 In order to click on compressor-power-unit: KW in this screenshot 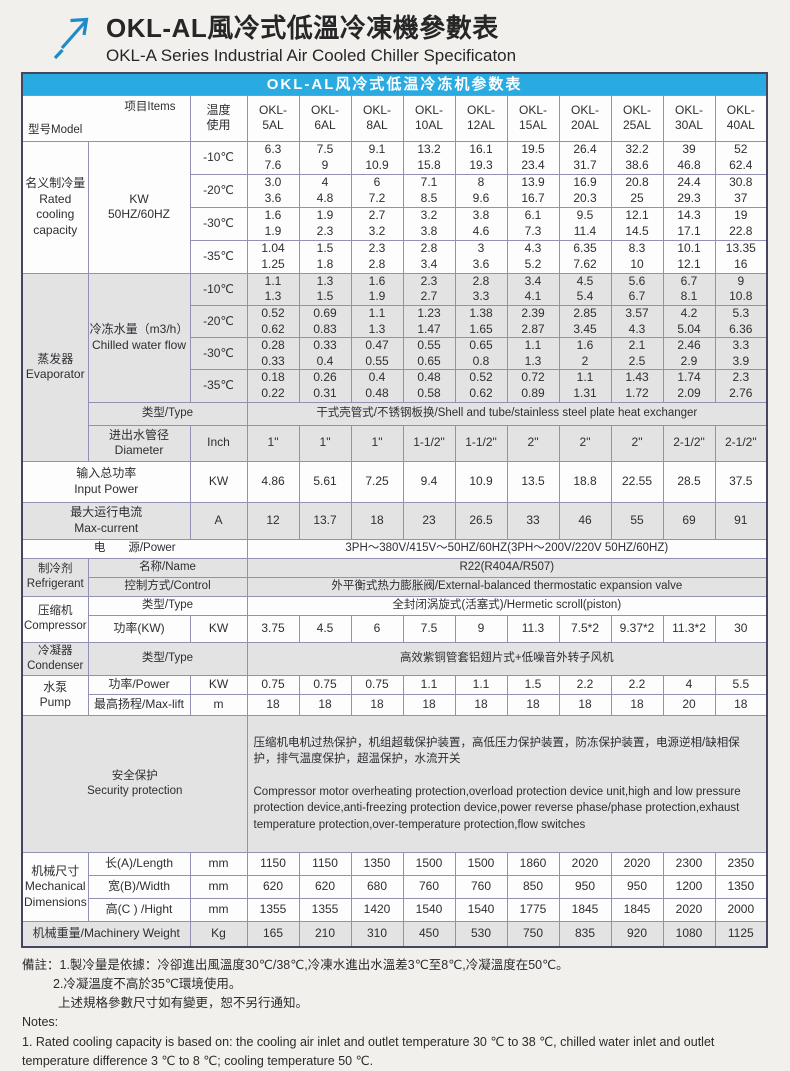, I will do `click(218, 628)`.